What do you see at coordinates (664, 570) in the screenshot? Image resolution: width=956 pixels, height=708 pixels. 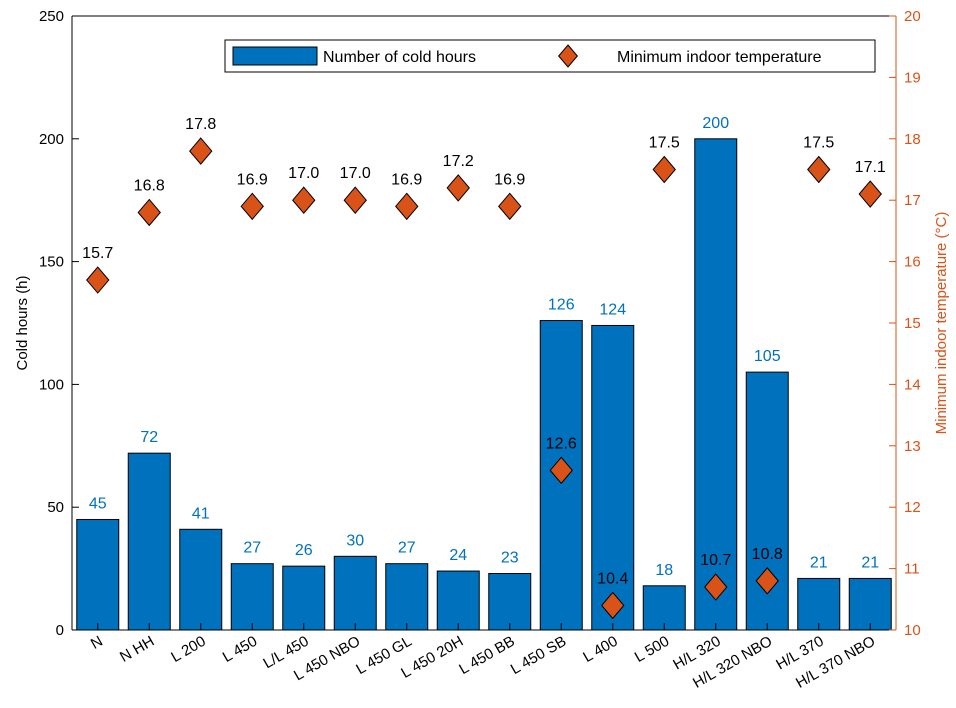 I see `bar-value-label: 18` at bounding box center [664, 570].